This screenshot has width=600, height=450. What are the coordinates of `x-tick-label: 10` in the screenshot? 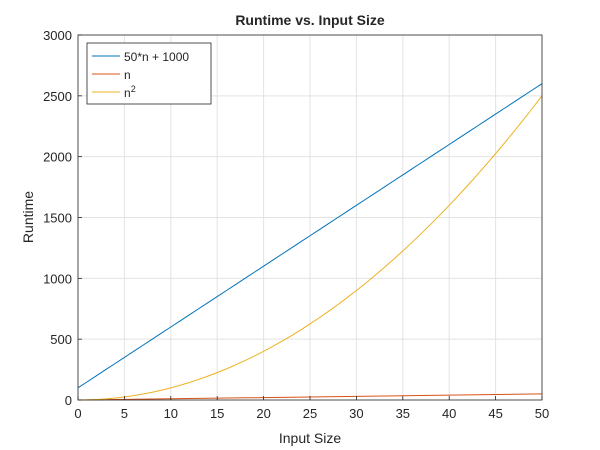 It's located at (171, 413).